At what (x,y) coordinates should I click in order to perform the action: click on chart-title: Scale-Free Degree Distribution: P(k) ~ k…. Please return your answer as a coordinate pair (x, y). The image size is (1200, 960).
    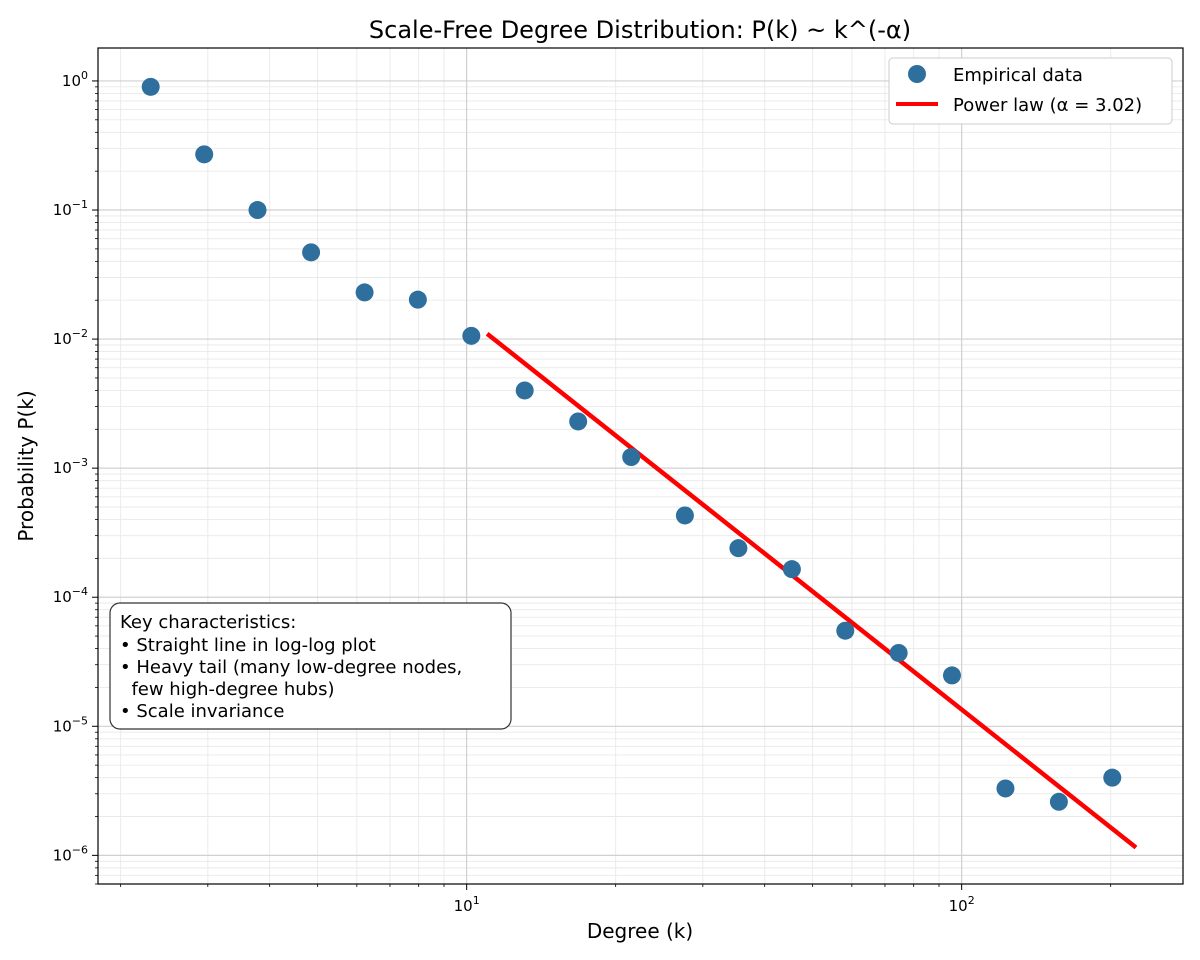
    Looking at the image, I should click on (640, 30).